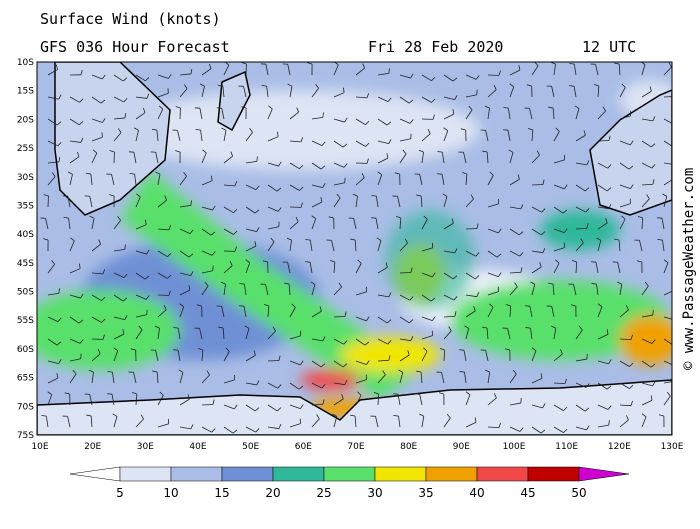 This screenshot has width=700, height=529. What do you see at coordinates (566, 447) in the screenshot?
I see `lon-label: 110E` at bounding box center [566, 447].